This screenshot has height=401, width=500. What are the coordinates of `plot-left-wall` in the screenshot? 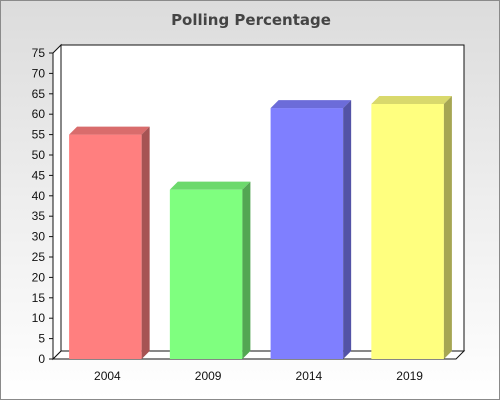 It's located at (57, 202).